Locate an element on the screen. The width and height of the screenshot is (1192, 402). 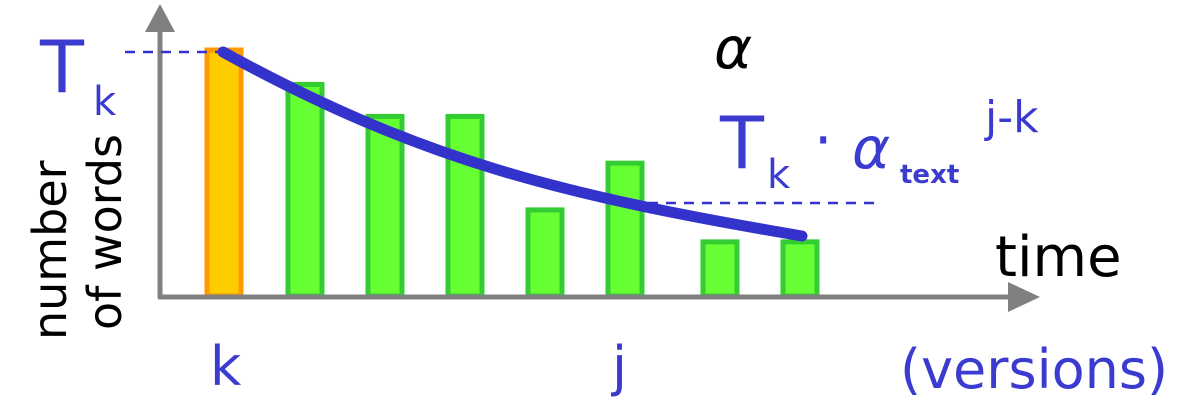
formula-k-sub: k is located at coordinates (779, 175).